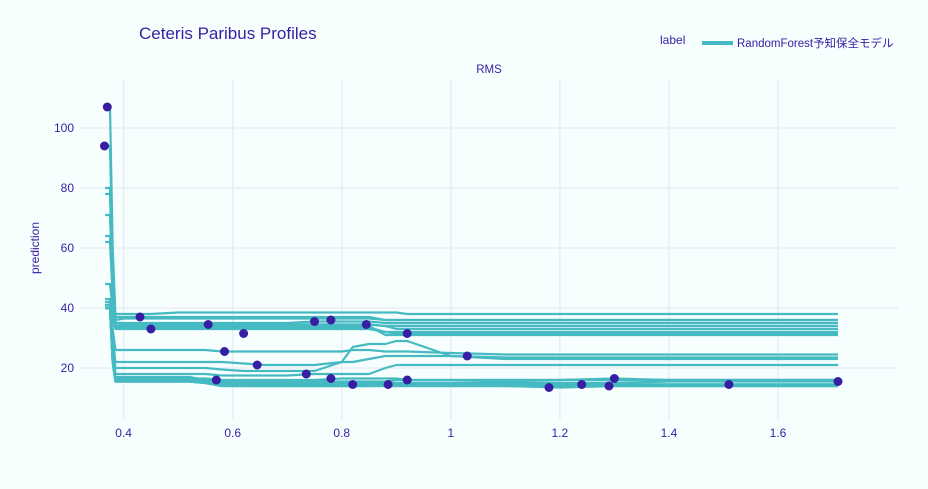 This screenshot has width=928, height=489. What do you see at coordinates (68, 368) in the screenshot?
I see `y-tick-label: 20` at bounding box center [68, 368].